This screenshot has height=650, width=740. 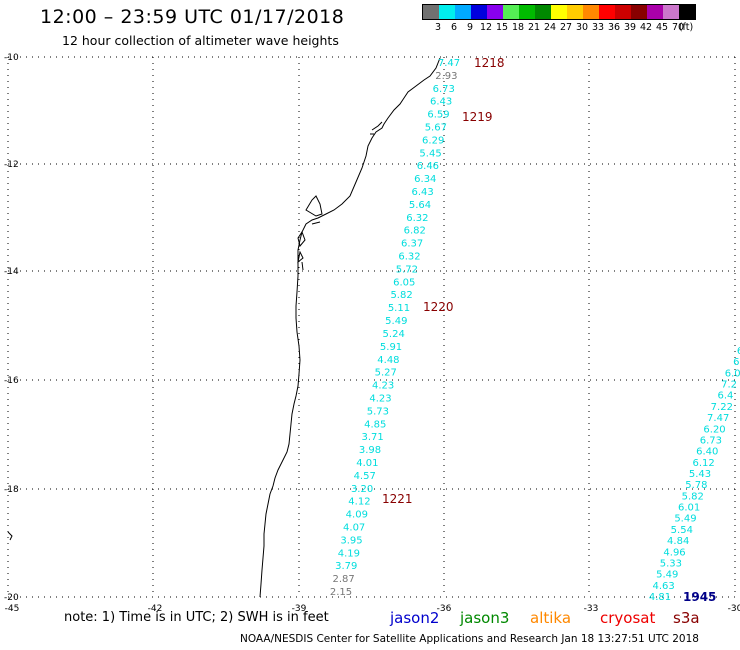 I want to click on wave-height-value: 6.34, so click(x=425, y=179).